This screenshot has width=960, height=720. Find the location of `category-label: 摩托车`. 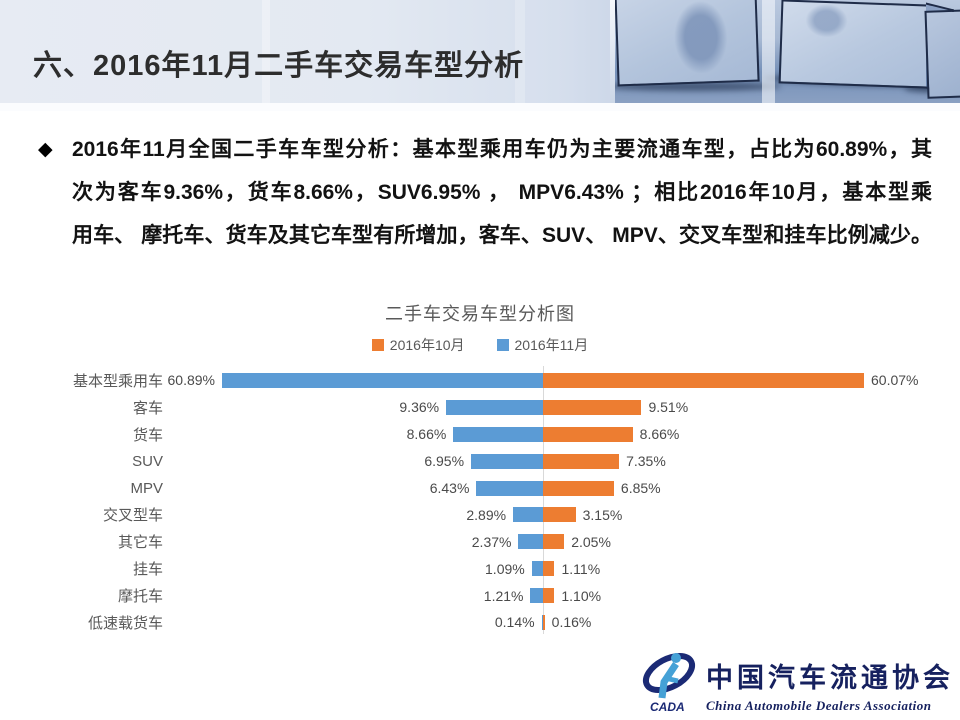

category-label: 摩托车 is located at coordinates (140, 597).